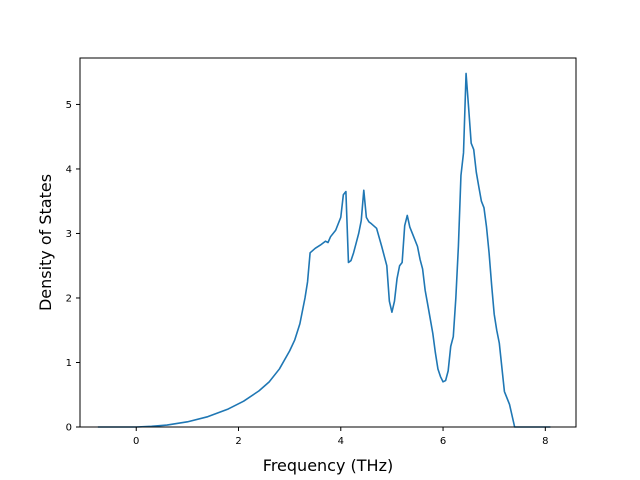  What do you see at coordinates (136, 441) in the screenshot?
I see `x-tick-label: 0` at bounding box center [136, 441].